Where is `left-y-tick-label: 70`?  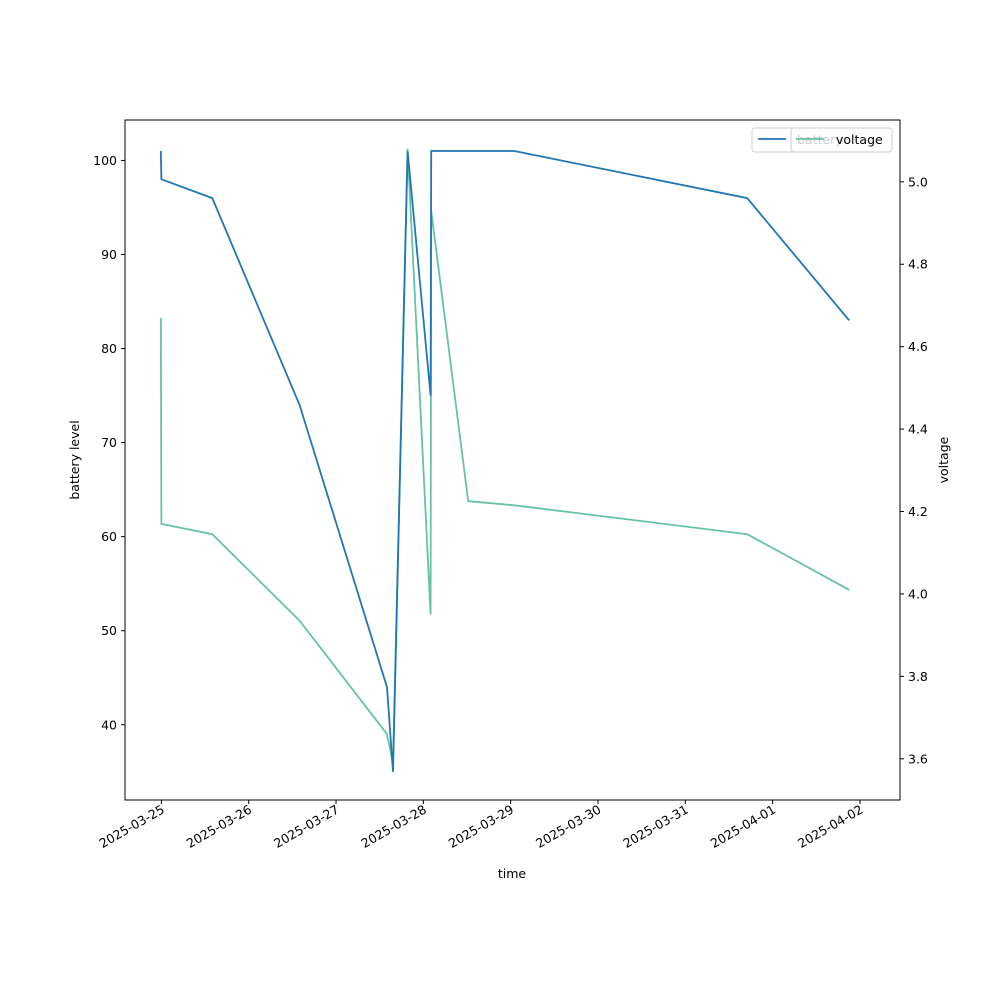
left-y-tick-label: 70 is located at coordinates (109, 442).